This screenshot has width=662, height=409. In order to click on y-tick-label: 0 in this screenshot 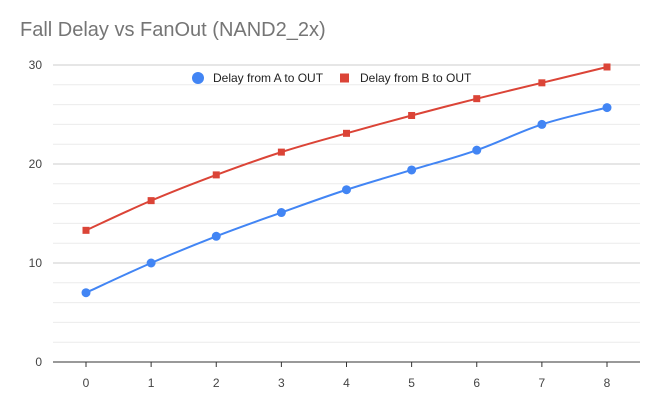, I will do `click(38, 362)`.